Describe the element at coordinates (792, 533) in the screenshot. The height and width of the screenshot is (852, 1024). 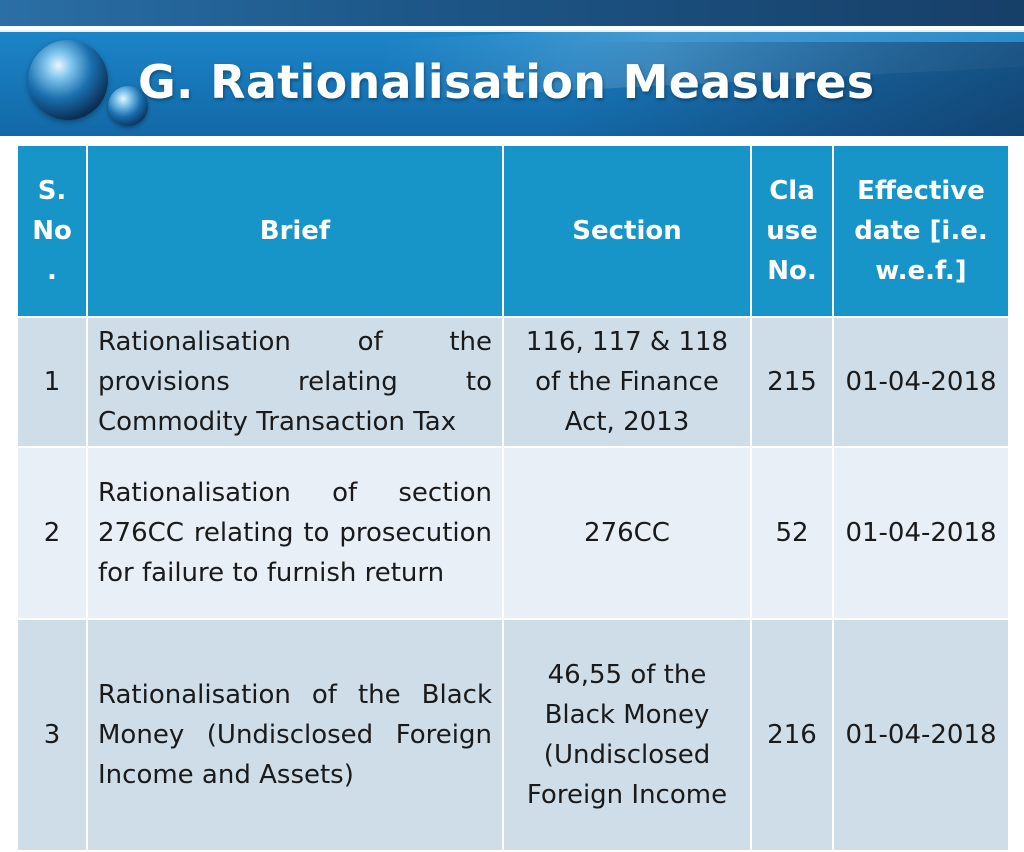
I see `cell-clause-no: 52` at that location.